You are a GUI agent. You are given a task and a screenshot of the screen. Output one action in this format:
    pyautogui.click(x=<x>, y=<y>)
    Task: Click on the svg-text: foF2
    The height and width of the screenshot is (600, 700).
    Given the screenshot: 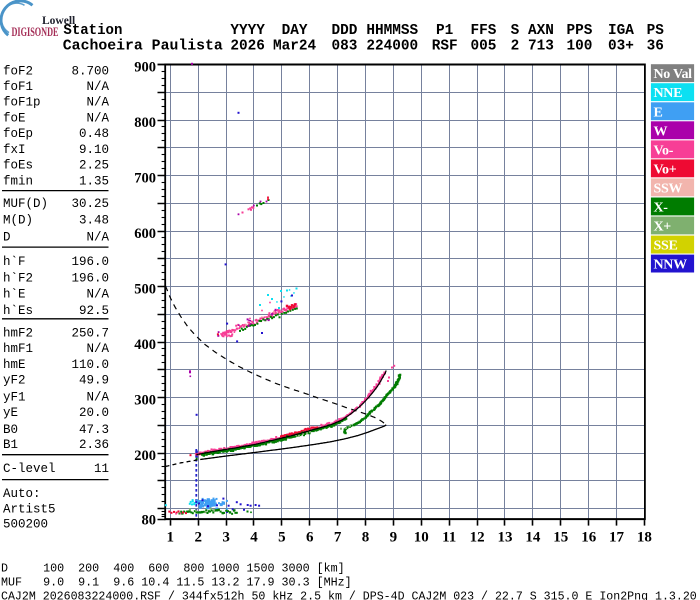 What is the action you would take?
    pyautogui.click(x=18, y=71)
    